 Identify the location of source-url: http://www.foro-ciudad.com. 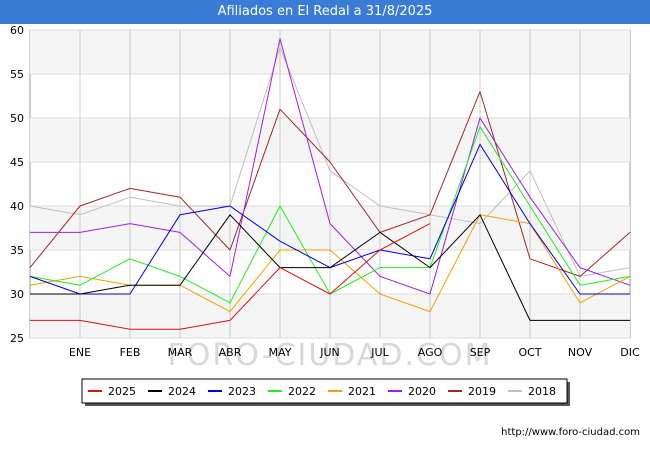
(570, 432).